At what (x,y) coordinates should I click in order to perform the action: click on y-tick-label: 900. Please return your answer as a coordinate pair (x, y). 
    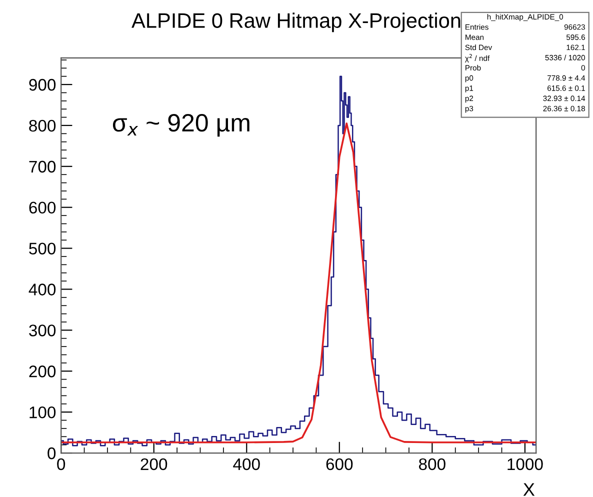
    Looking at the image, I should click on (42, 84).